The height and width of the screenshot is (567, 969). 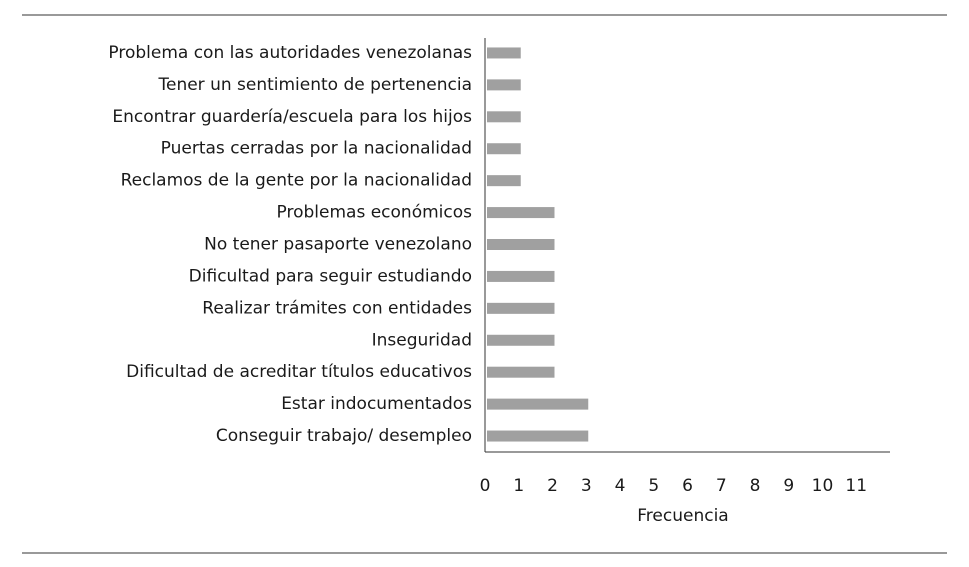 I want to click on y-tick-label: Puertas cerradas por la nacionalidad, so click(x=316, y=149).